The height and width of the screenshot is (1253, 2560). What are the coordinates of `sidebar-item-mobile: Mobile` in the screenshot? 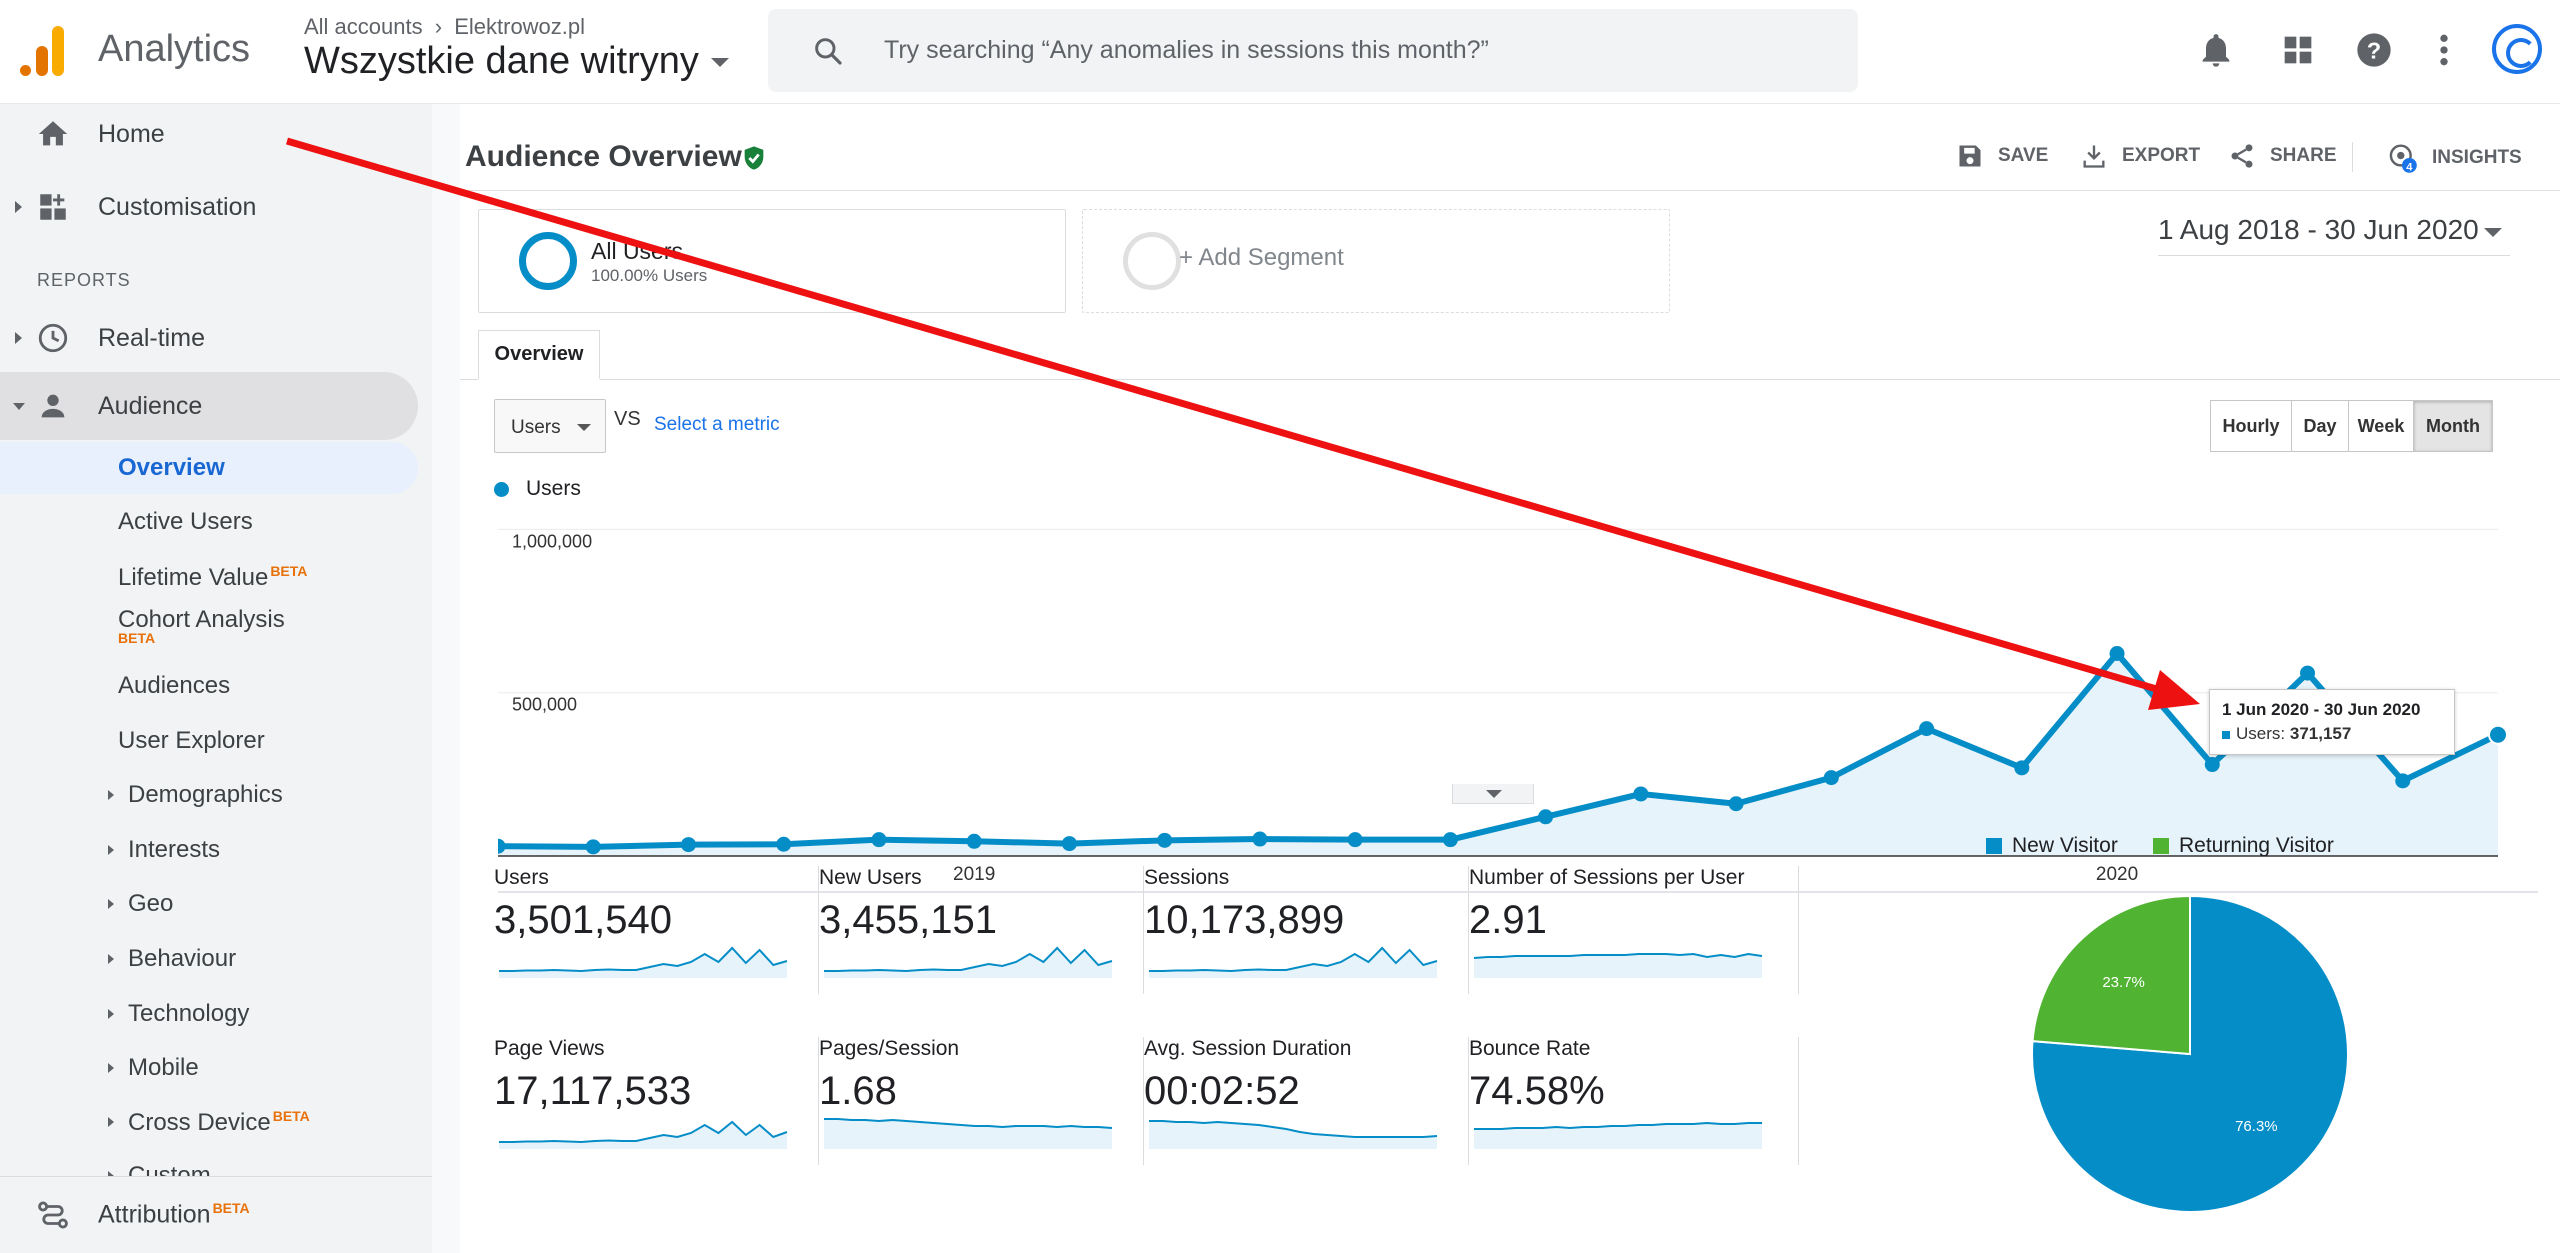 It's located at (209, 1068).